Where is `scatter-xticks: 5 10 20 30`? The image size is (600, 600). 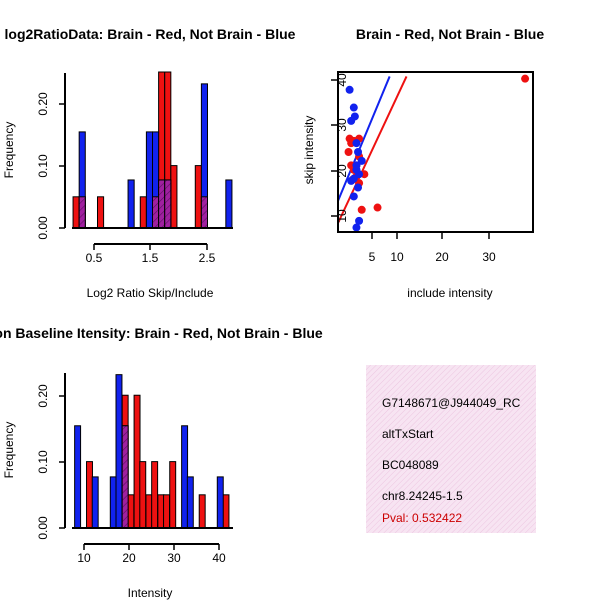 scatter-xticks: 5 10 20 30 is located at coordinates (432, 248).